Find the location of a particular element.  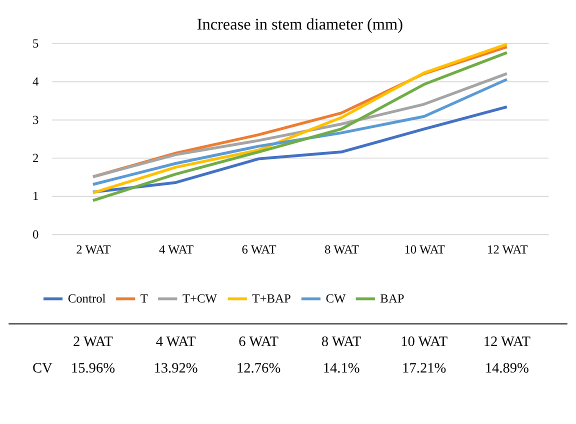

x-tick-label: 10 WAT is located at coordinates (425, 249).